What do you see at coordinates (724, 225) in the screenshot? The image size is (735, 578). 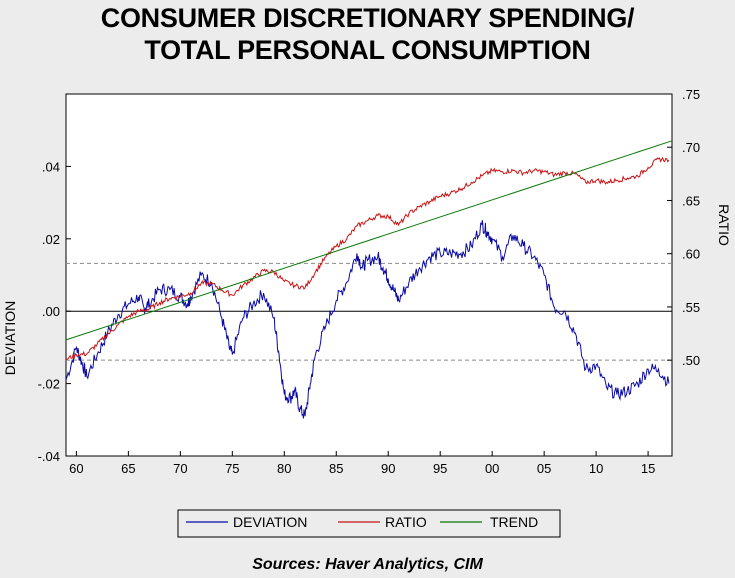 I see `right-axis-title: RATIO` at bounding box center [724, 225].